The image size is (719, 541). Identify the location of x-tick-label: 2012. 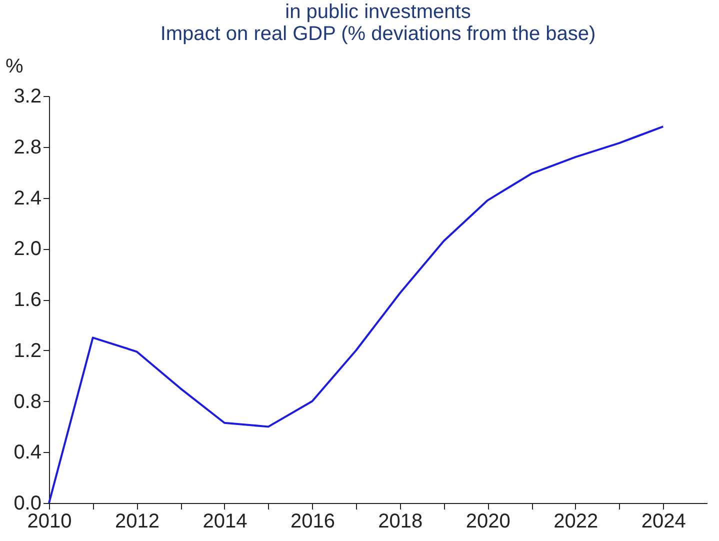
(137, 521).